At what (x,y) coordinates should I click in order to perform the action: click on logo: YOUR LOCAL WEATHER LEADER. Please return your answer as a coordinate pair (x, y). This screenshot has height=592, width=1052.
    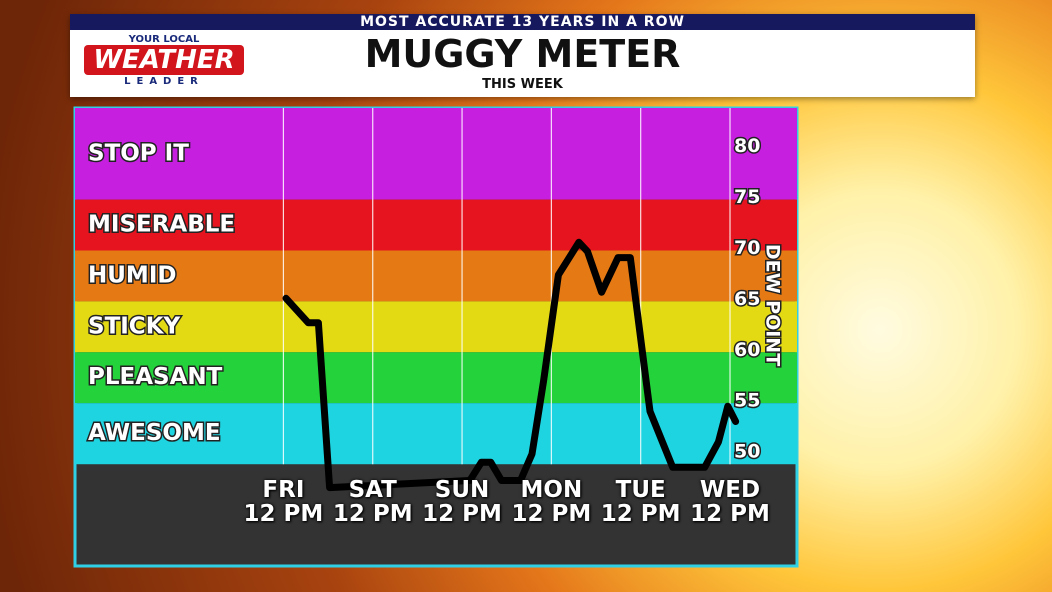
    Looking at the image, I should click on (164, 62).